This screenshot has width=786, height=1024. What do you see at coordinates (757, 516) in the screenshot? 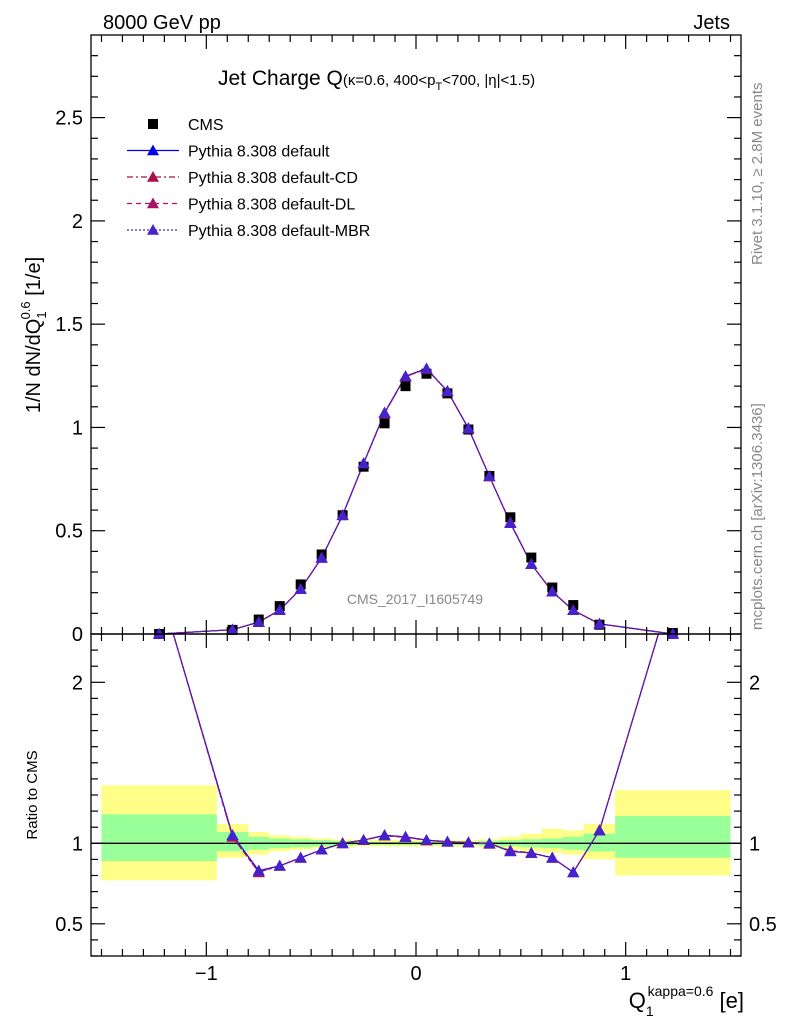
I see `mcplots-label: mcplots.cern.ch [arXiv:1306.3436]` at bounding box center [757, 516].